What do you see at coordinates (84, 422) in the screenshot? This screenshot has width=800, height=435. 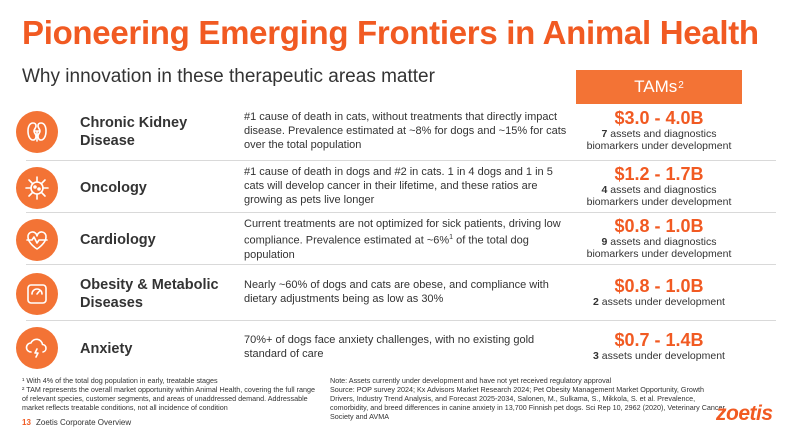 I see `page-label: Zoetis Corporate Overview` at bounding box center [84, 422].